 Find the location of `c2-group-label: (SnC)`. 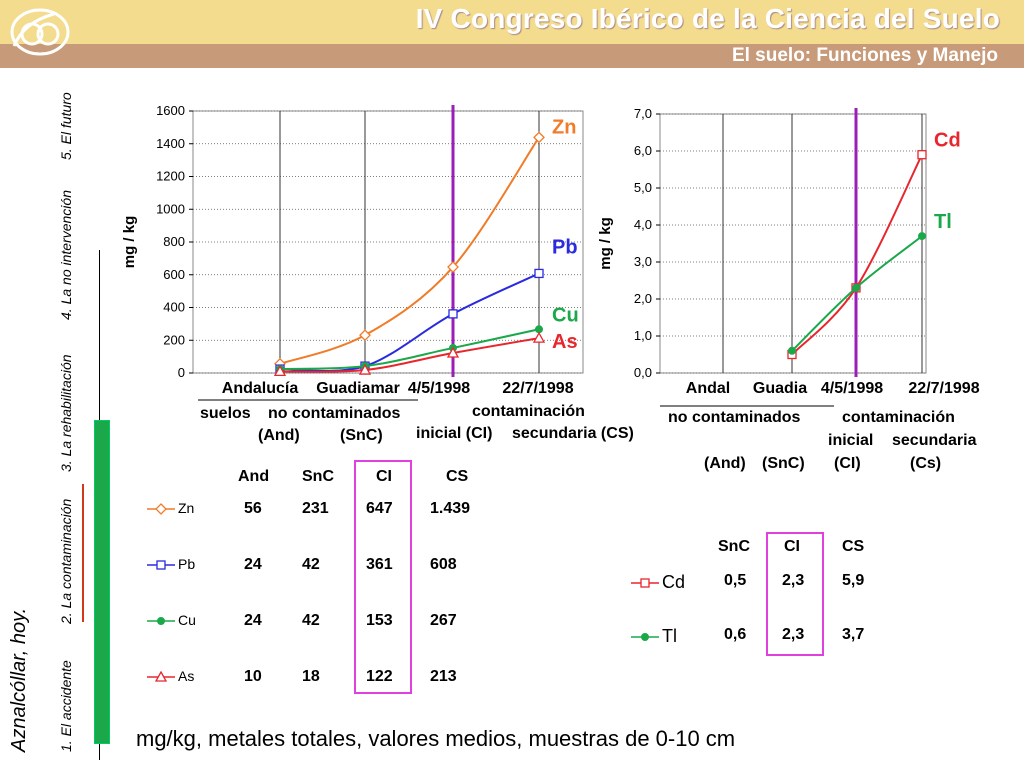

c2-group-label: (SnC) is located at coordinates (783, 463).